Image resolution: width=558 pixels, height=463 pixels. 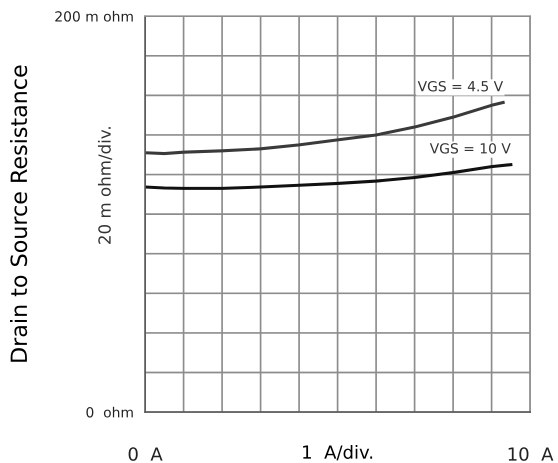 I want to click on series-label: VGS = 4.5 V, so click(x=461, y=86).